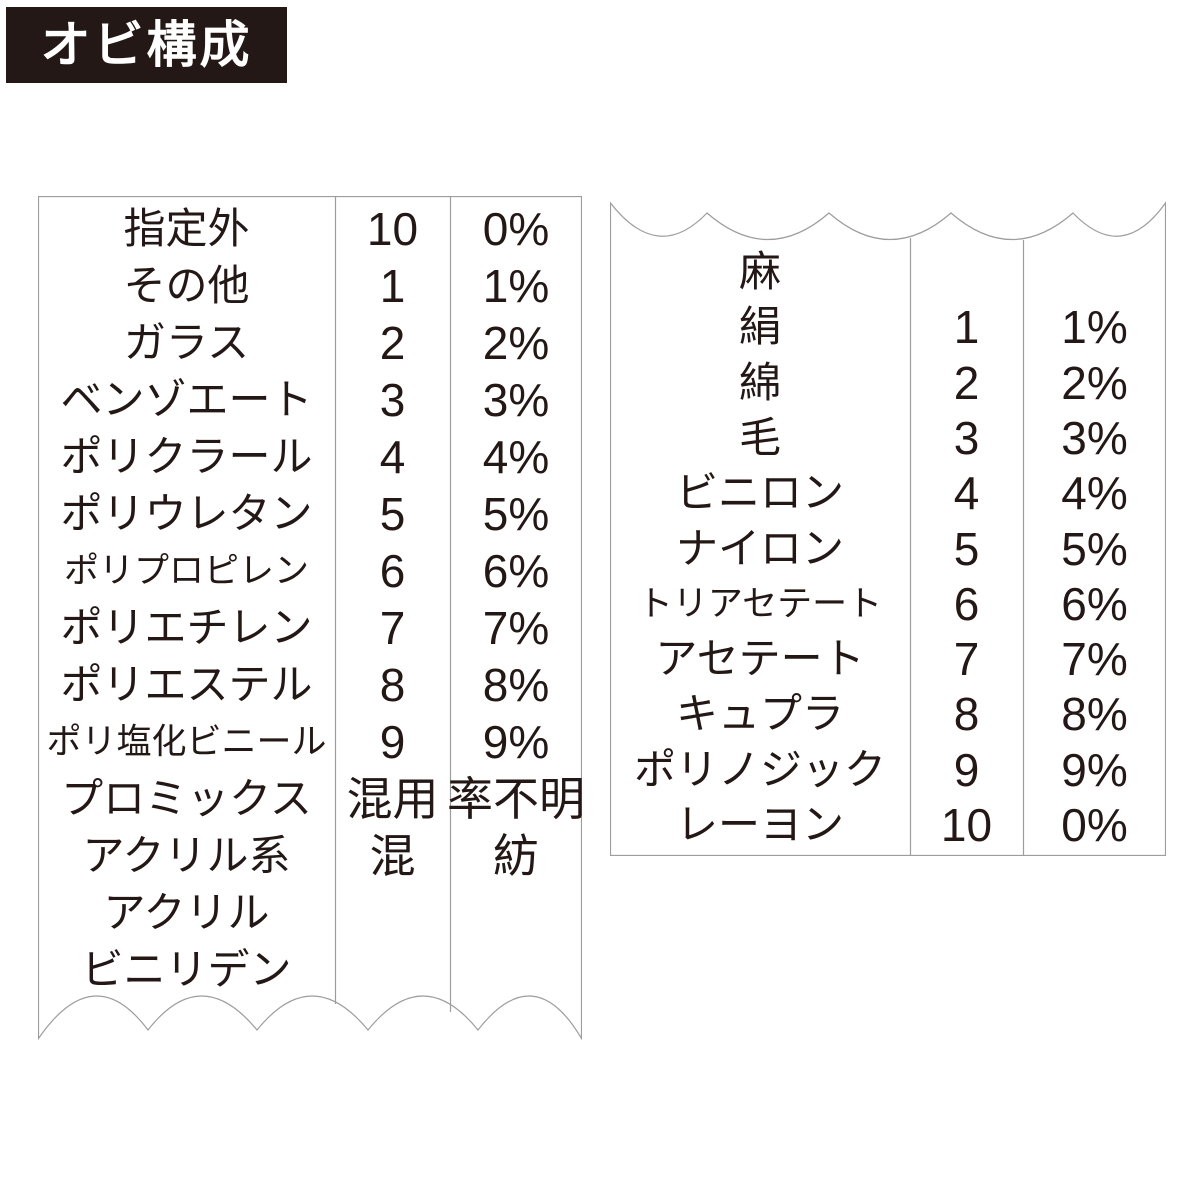  I want to click on material-name-cell: トリアセテート, so click(760, 604).